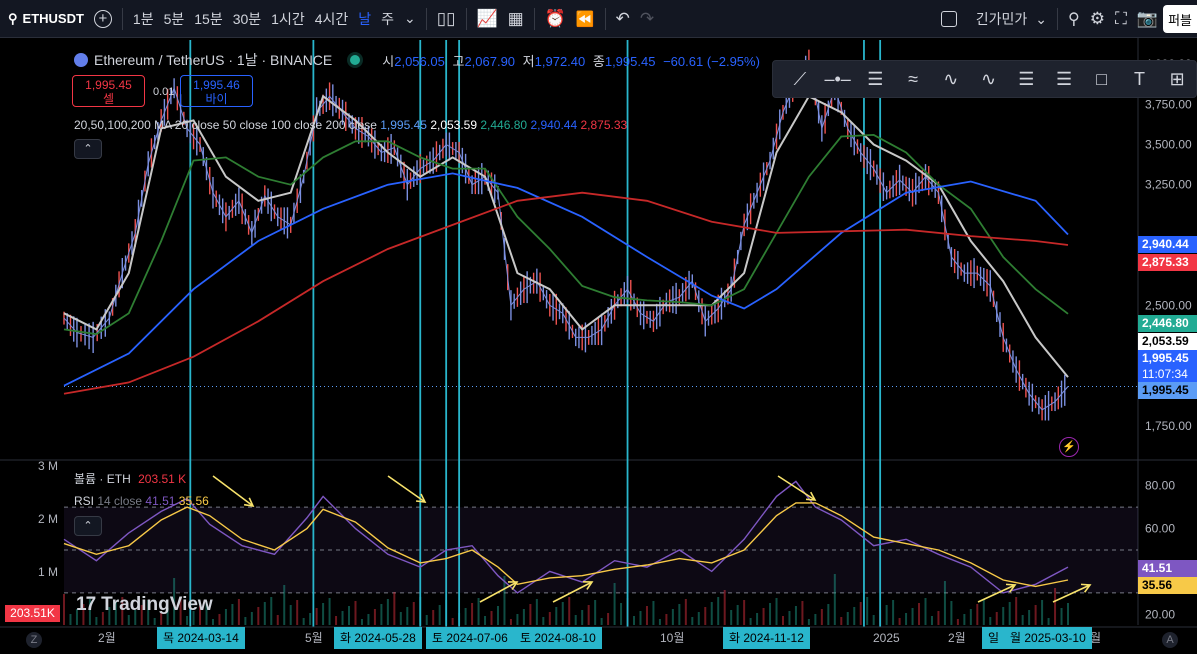  Describe the element at coordinates (1102, 79) in the screenshot. I see `rectangle-tool: □` at that location.